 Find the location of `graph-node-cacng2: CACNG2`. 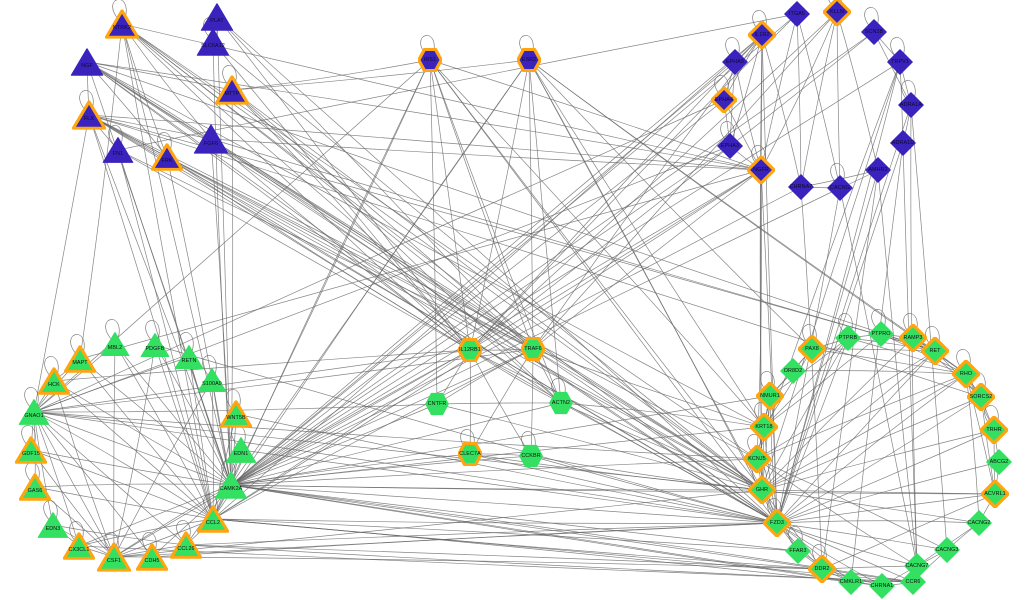

graph-node-cacng2: CACNG2 is located at coordinates (979, 523).